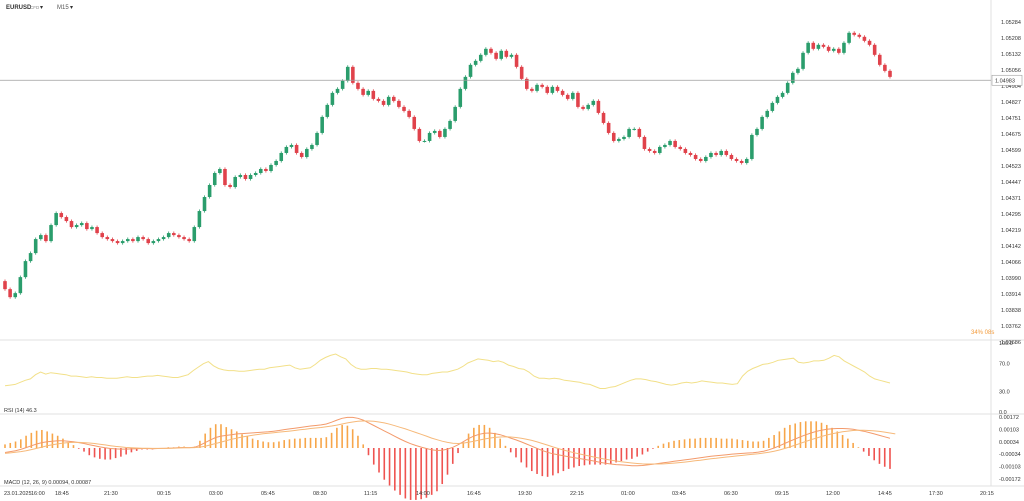  I want to click on timeframe-label: M15, so click(63, 8).